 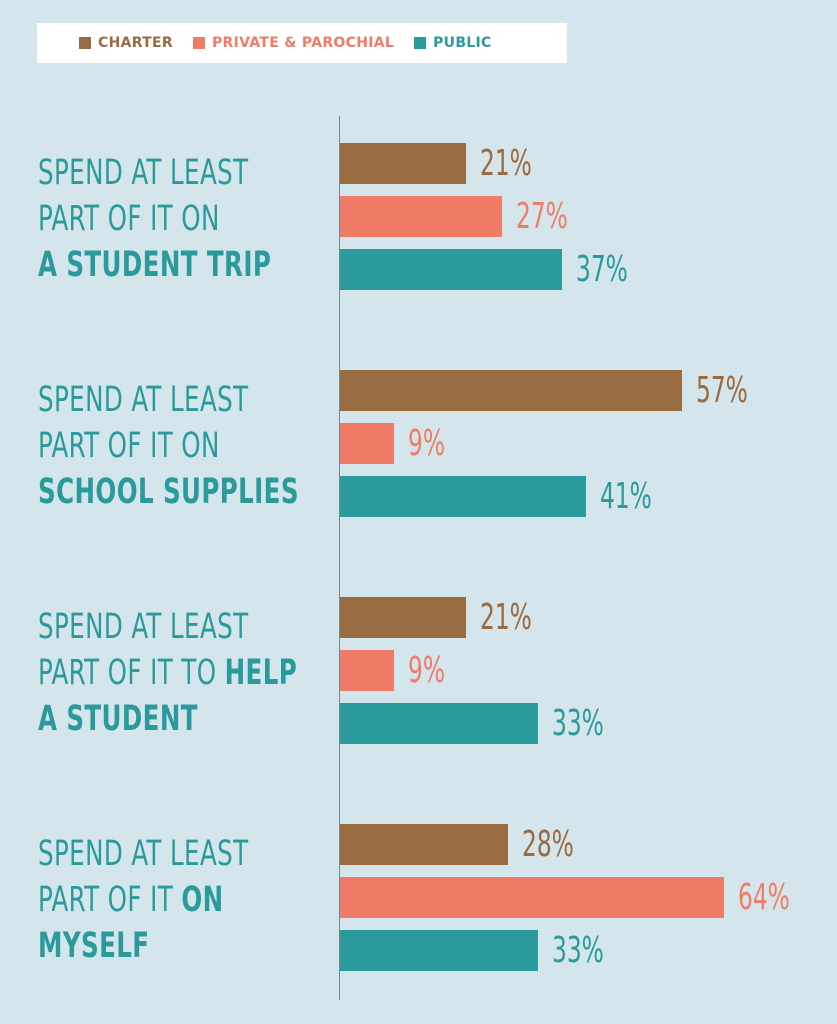 I want to click on legend-item-public: PUBLIC, so click(x=453, y=43).